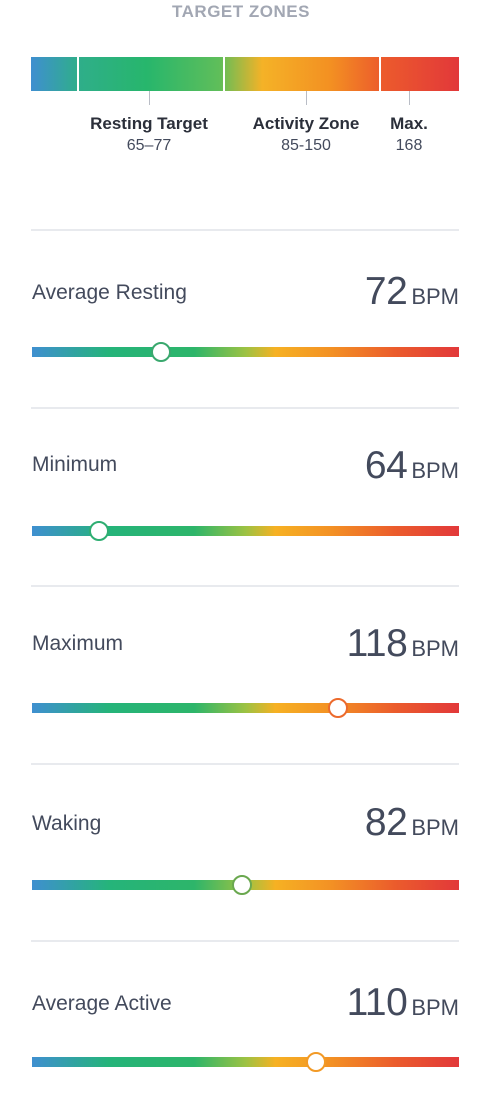 This screenshot has height=1116, width=482. I want to click on metric-label: Maximum, so click(78, 643).